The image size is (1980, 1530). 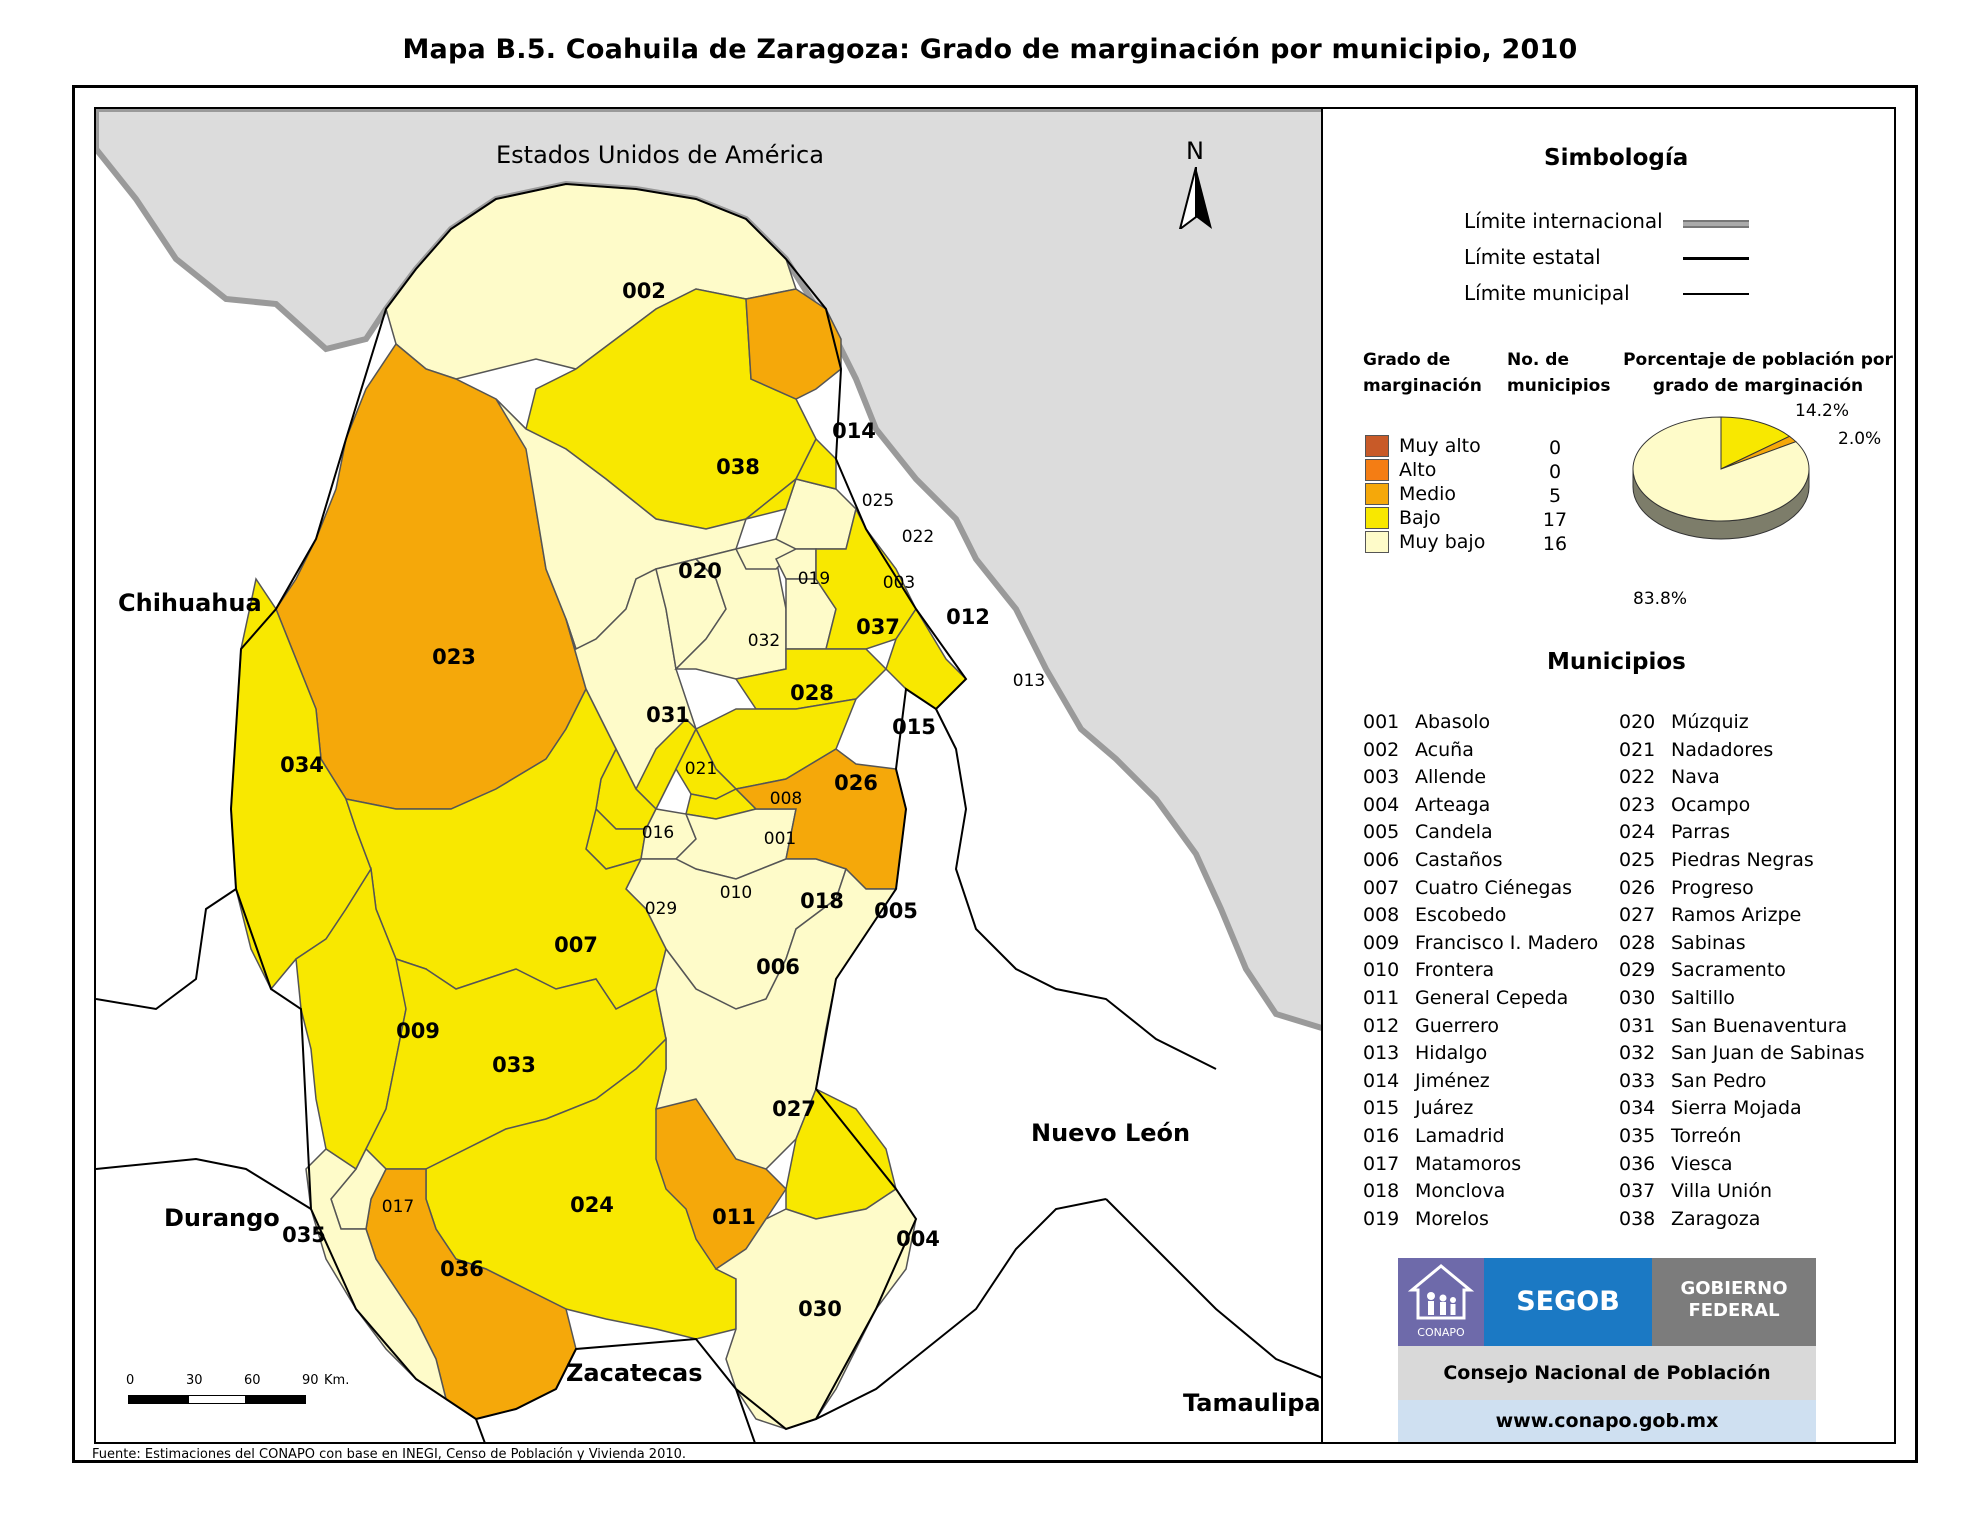 I want to click on website-link: www.conapo.gob.mx, so click(x=1607, y=1421).